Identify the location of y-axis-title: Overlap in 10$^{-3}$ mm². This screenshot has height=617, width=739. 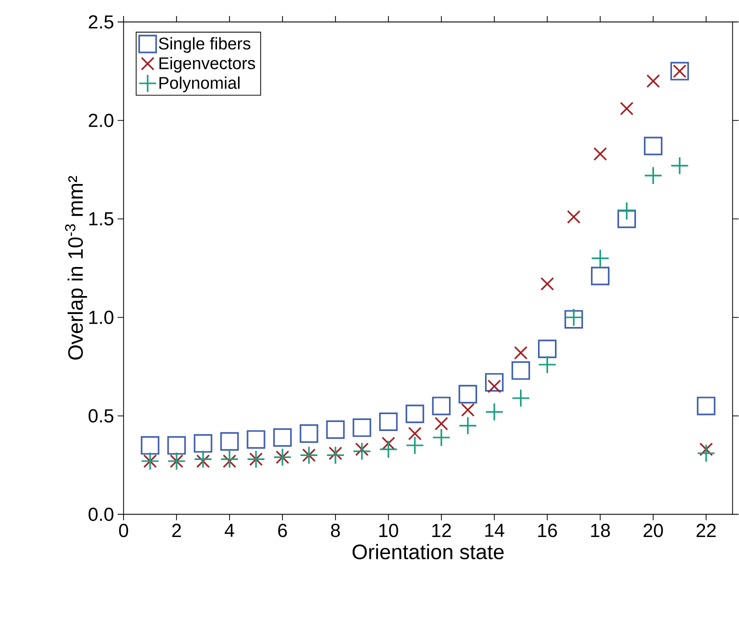
(76, 268).